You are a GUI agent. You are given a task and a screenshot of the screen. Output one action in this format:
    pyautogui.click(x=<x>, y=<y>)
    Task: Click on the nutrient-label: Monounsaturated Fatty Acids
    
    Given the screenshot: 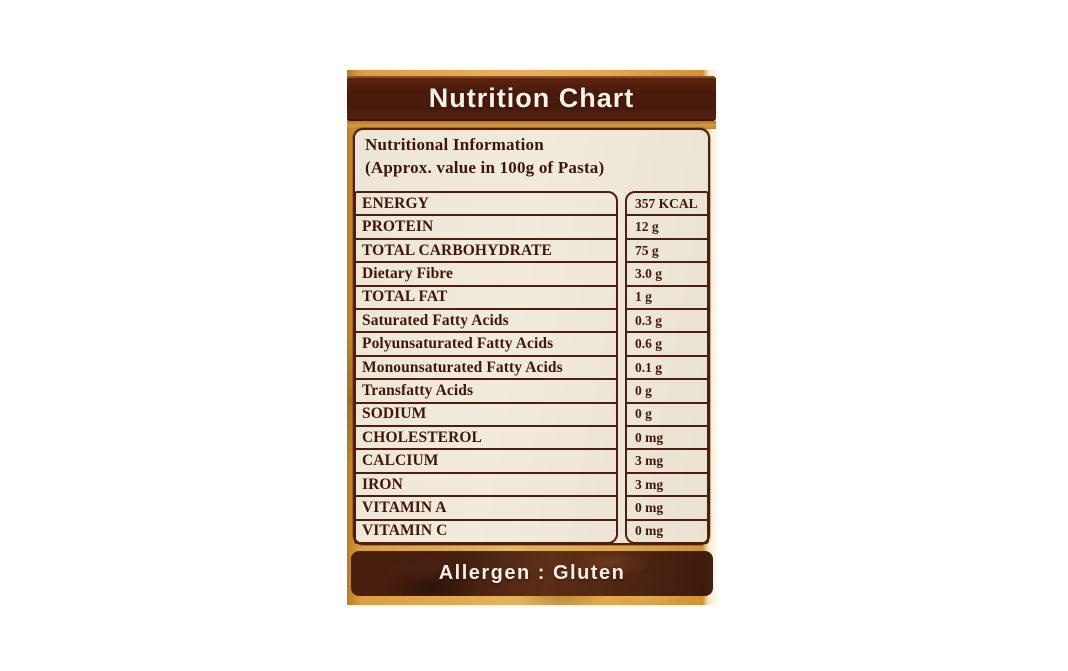 What is the action you would take?
    pyautogui.click(x=486, y=369)
    